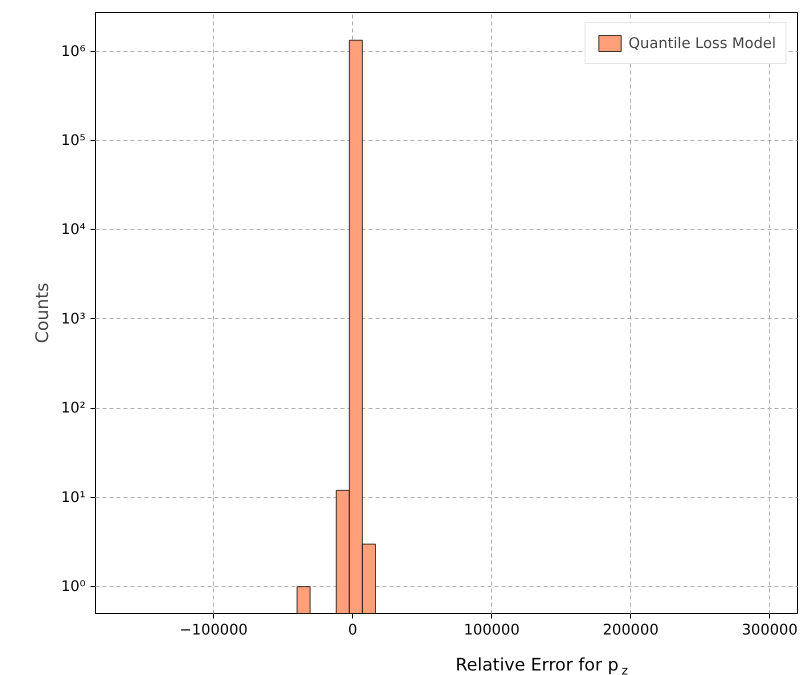 Image resolution: width=803 pixels, height=675 pixels. I want to click on x-tick-label: 200000, so click(630, 630).